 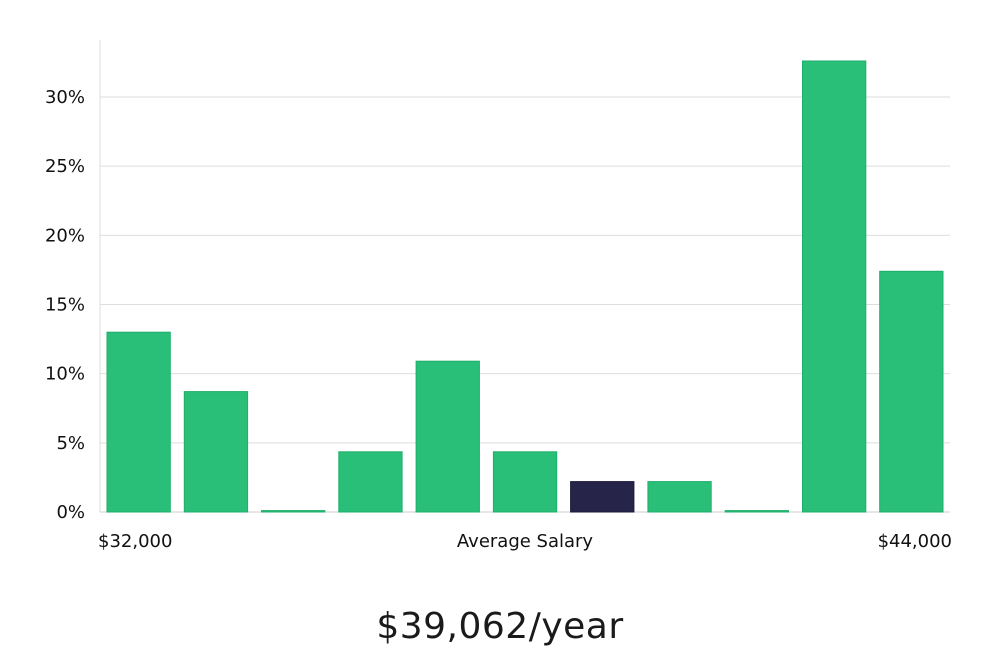 What do you see at coordinates (65, 374) in the screenshot?
I see `y-tick-label: 10%` at bounding box center [65, 374].